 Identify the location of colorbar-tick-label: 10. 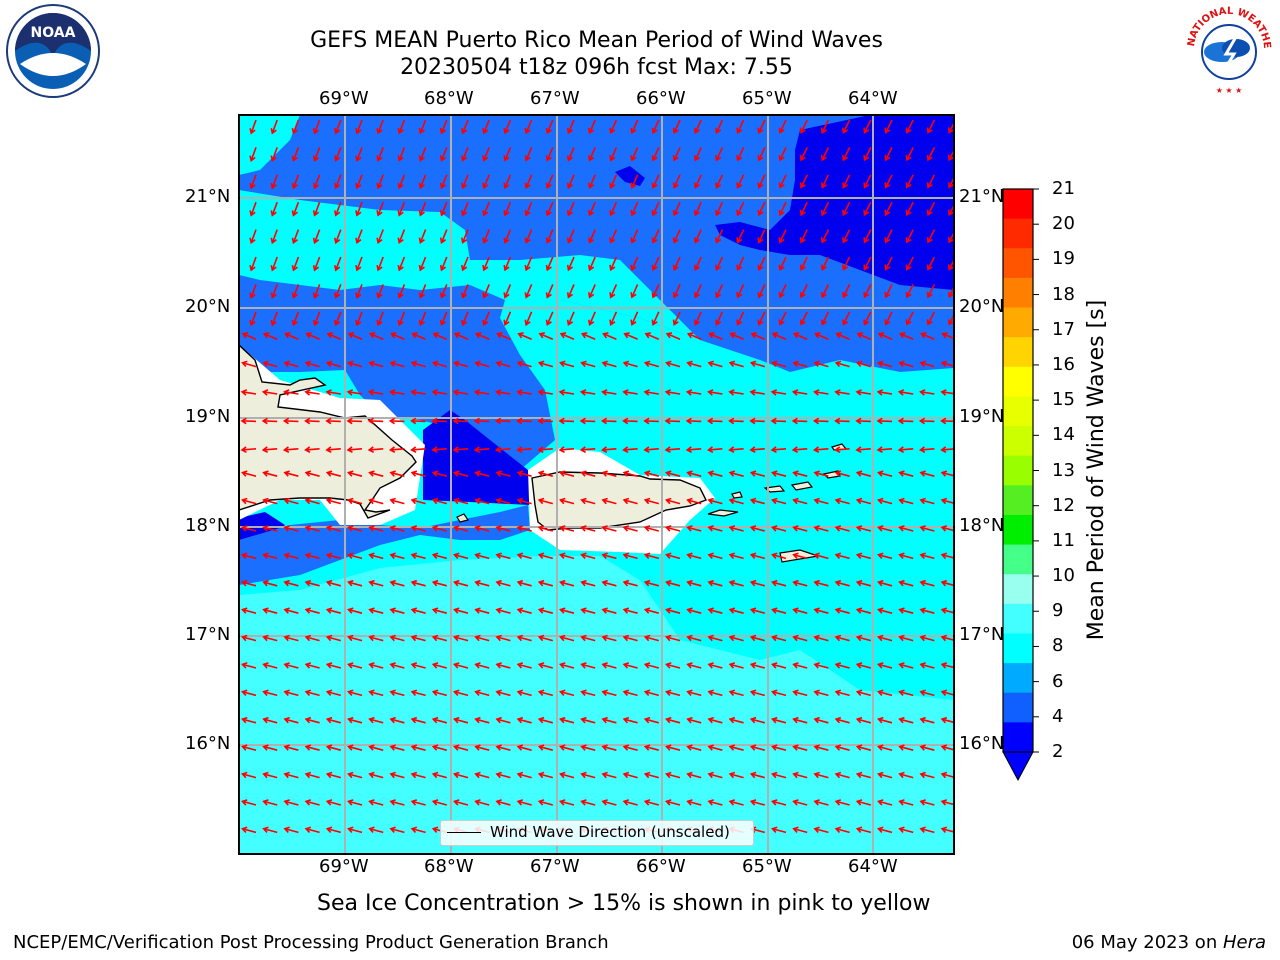
(1063, 576).